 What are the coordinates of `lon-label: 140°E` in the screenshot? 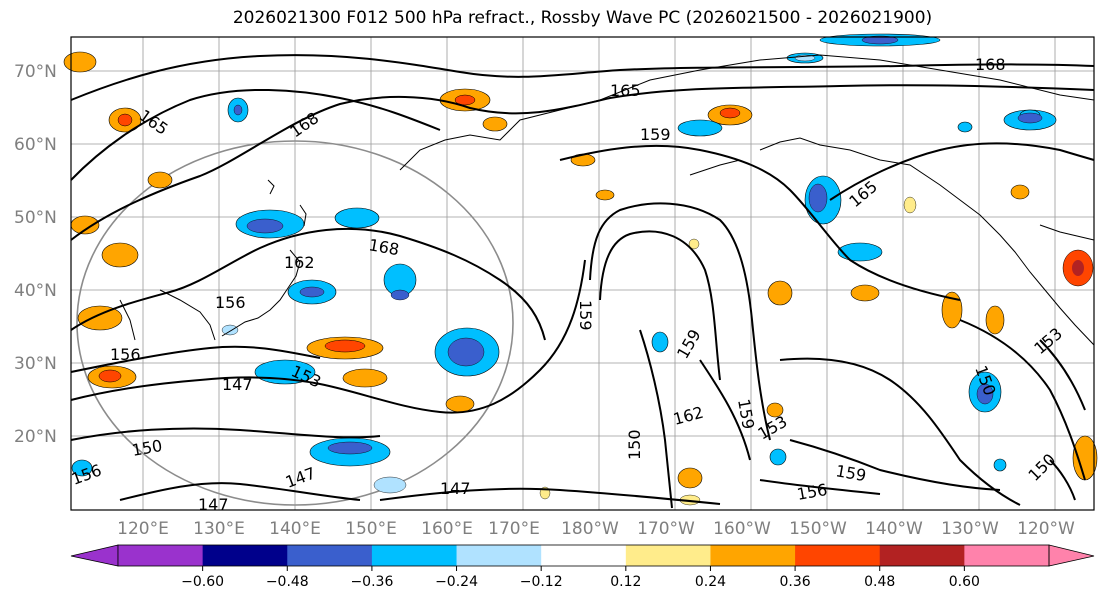 It's located at (295, 529).